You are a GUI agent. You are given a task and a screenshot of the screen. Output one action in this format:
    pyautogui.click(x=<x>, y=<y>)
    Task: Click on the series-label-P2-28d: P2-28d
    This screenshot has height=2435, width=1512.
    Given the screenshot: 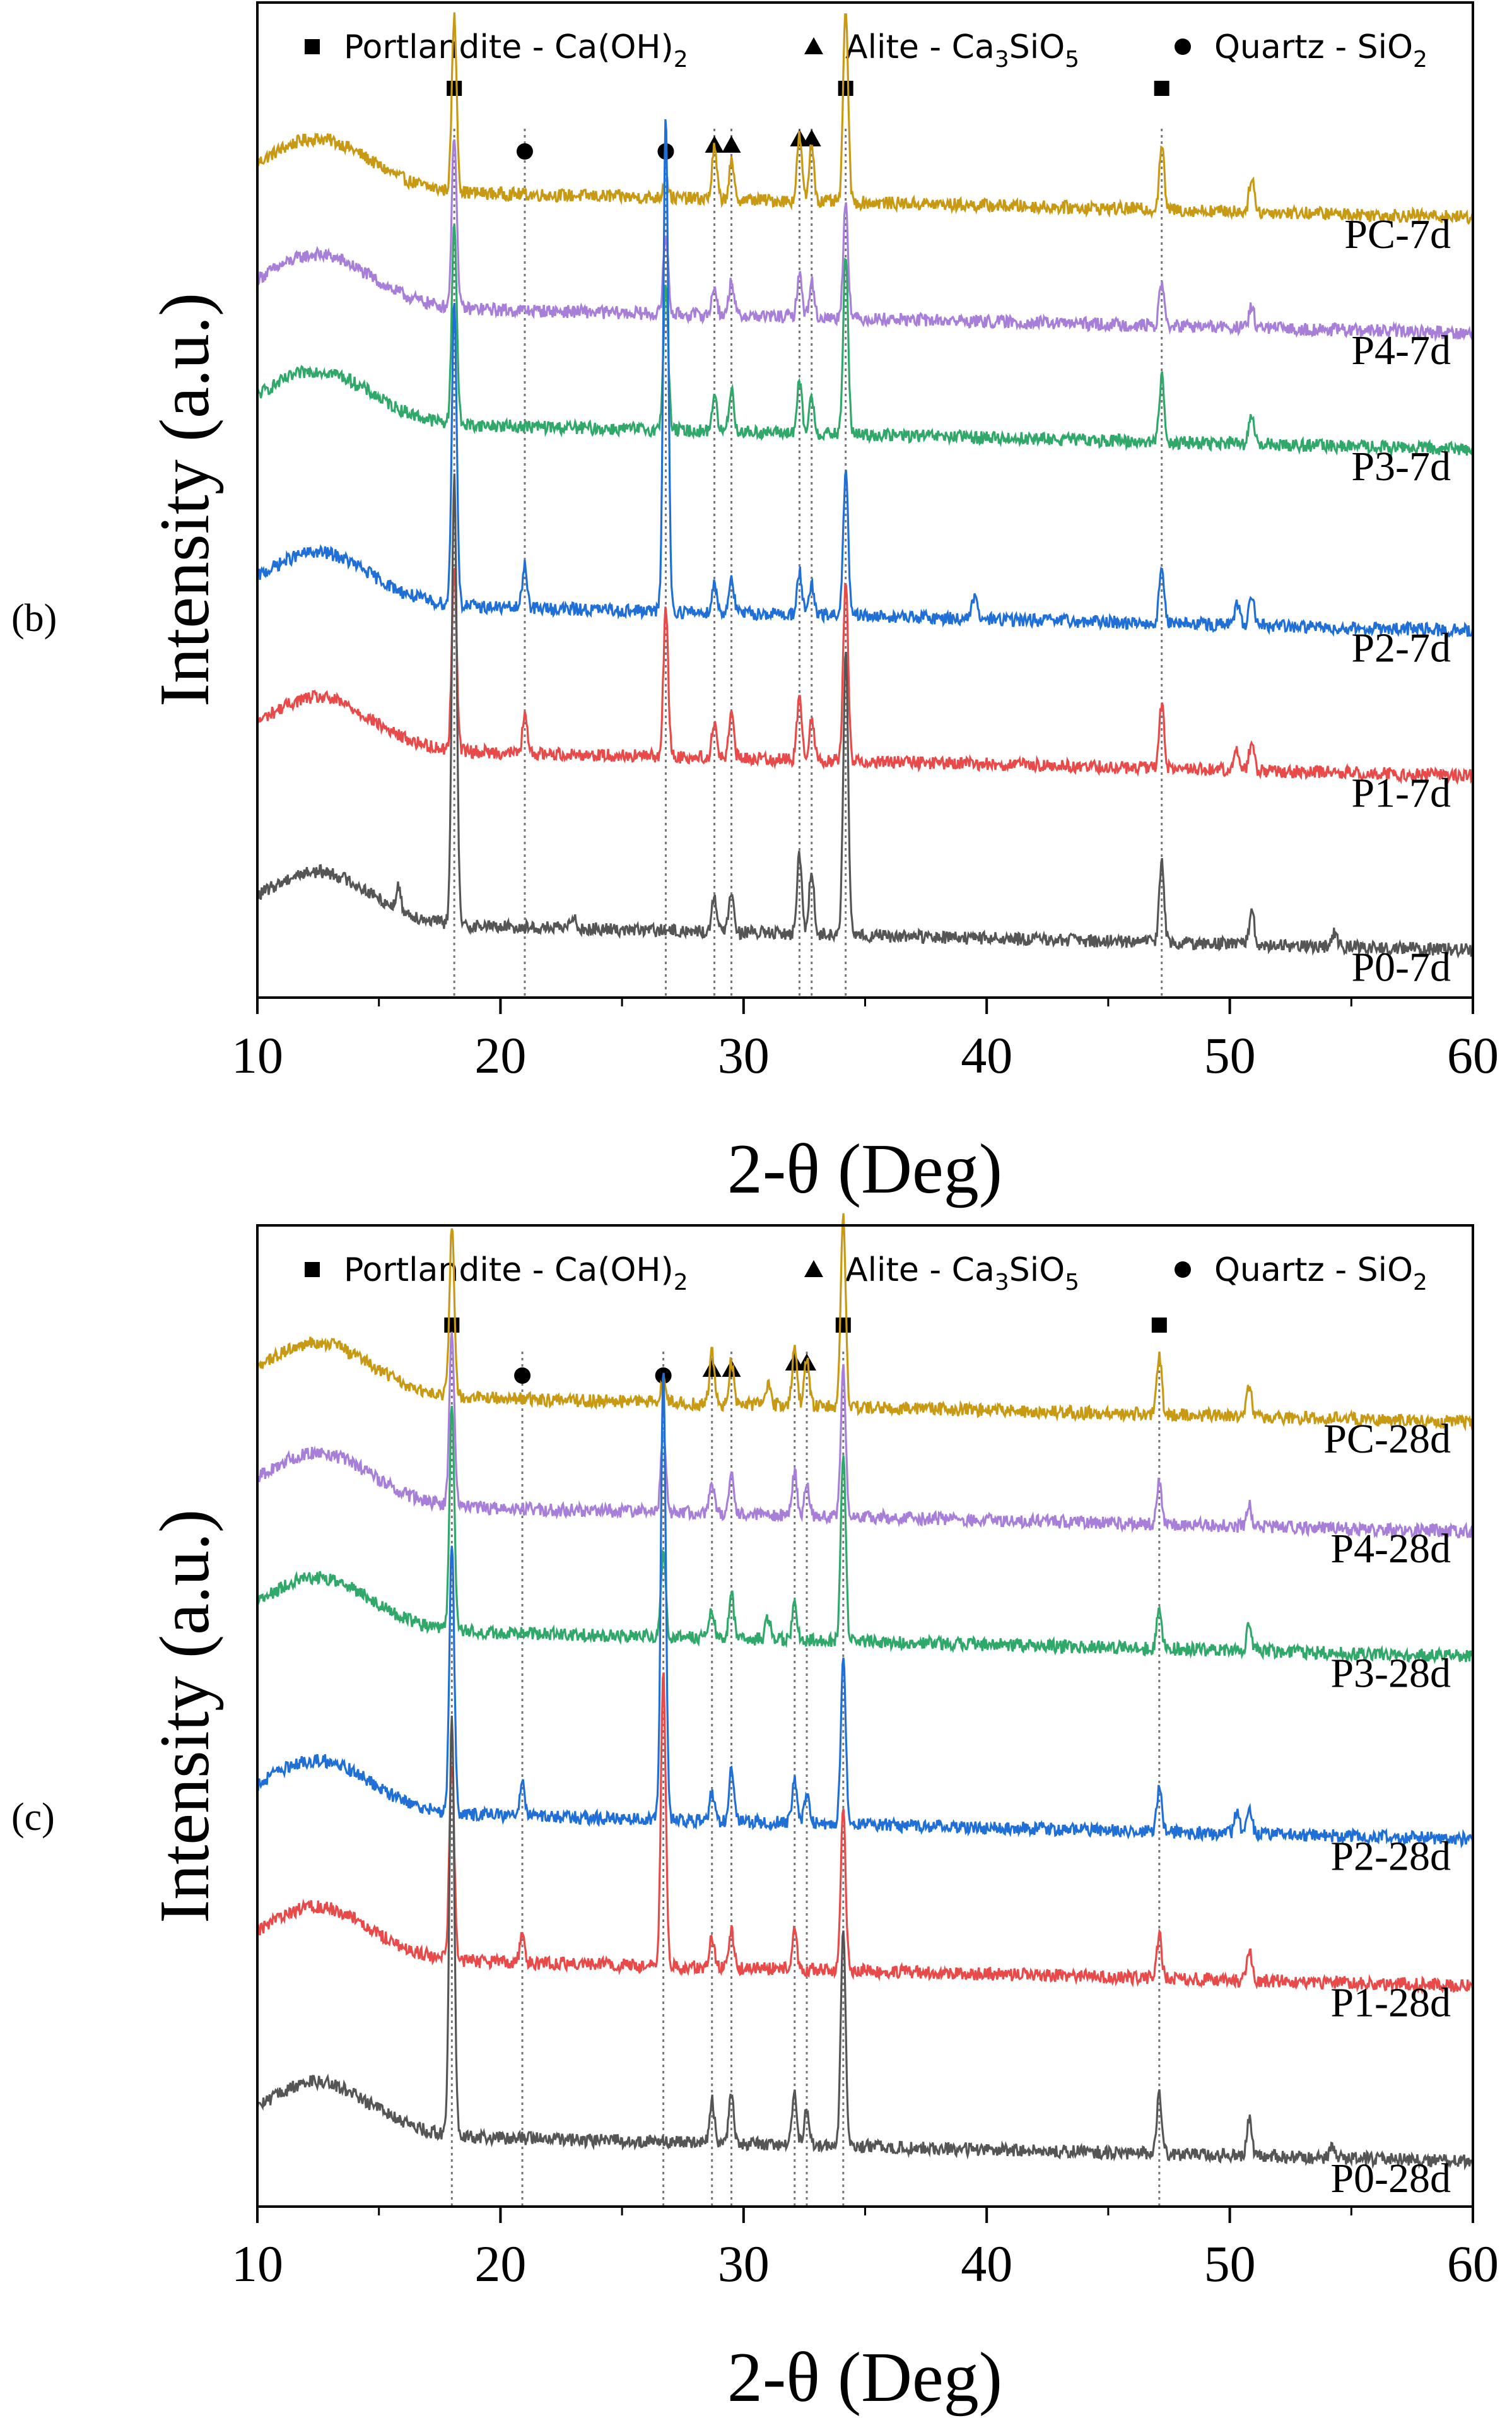 What is the action you would take?
    pyautogui.click(x=1390, y=1856)
    